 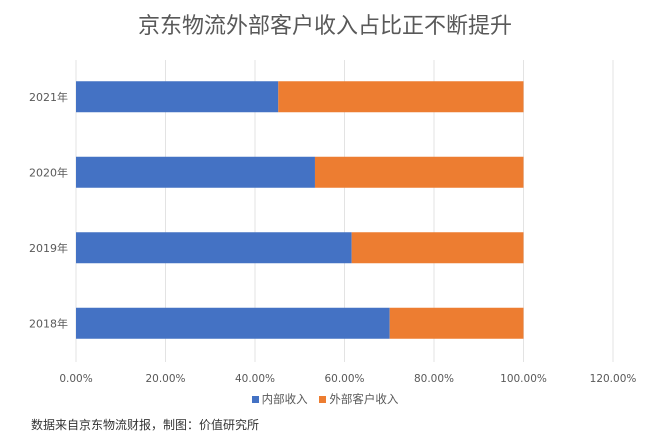 I want to click on y-tick-label: 2021年, so click(x=48, y=97).